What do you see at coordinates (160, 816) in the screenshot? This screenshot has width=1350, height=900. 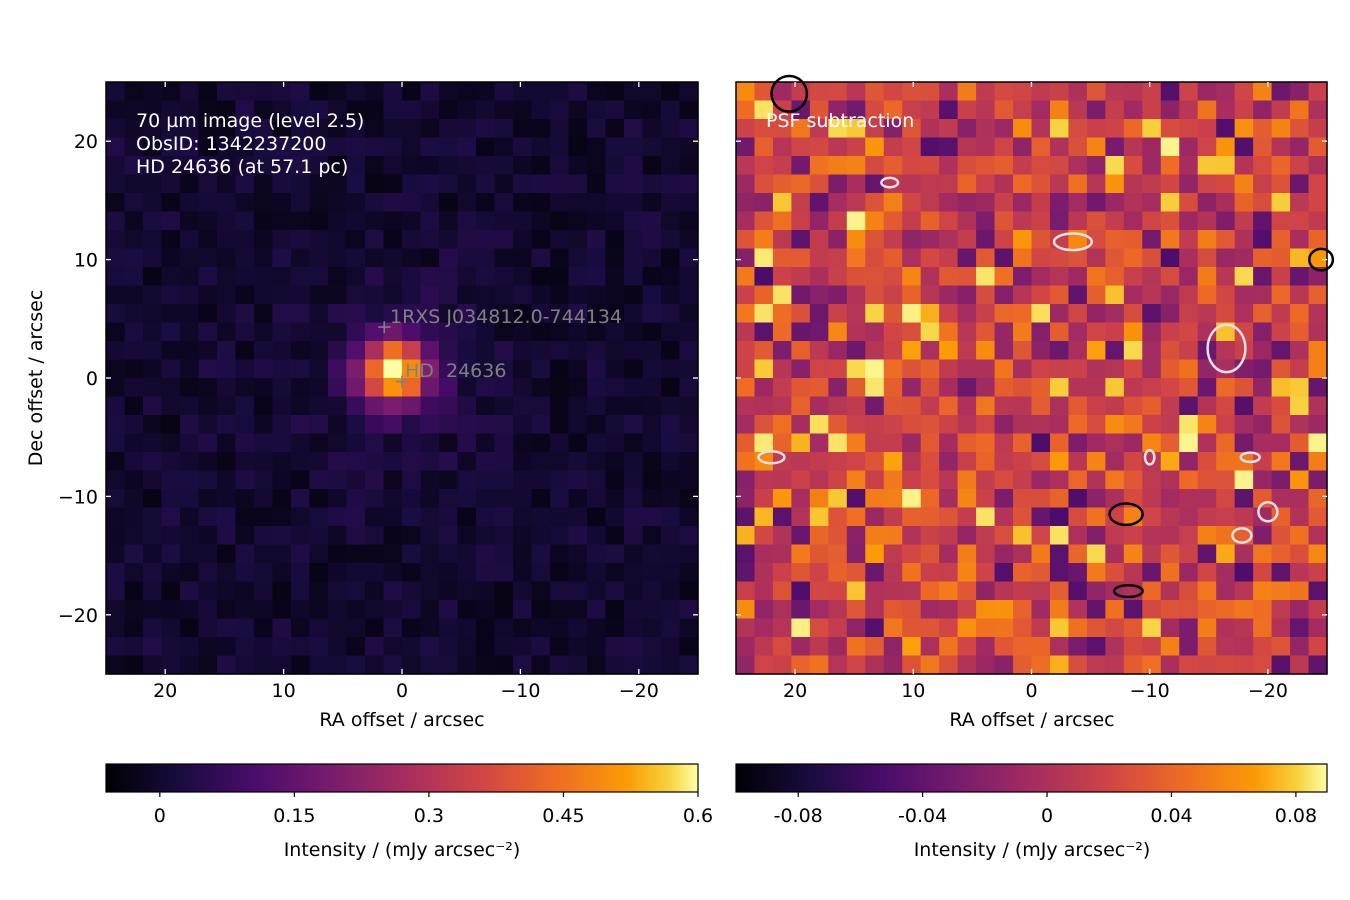 I see `colorbar-tick-label: 0` at bounding box center [160, 816].